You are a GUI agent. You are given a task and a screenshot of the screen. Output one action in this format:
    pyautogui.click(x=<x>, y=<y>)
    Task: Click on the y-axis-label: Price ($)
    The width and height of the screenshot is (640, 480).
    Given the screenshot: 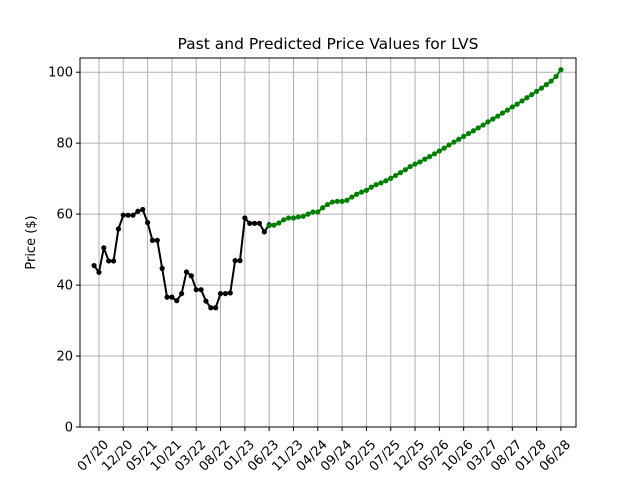 What is the action you would take?
    pyautogui.click(x=31, y=242)
    